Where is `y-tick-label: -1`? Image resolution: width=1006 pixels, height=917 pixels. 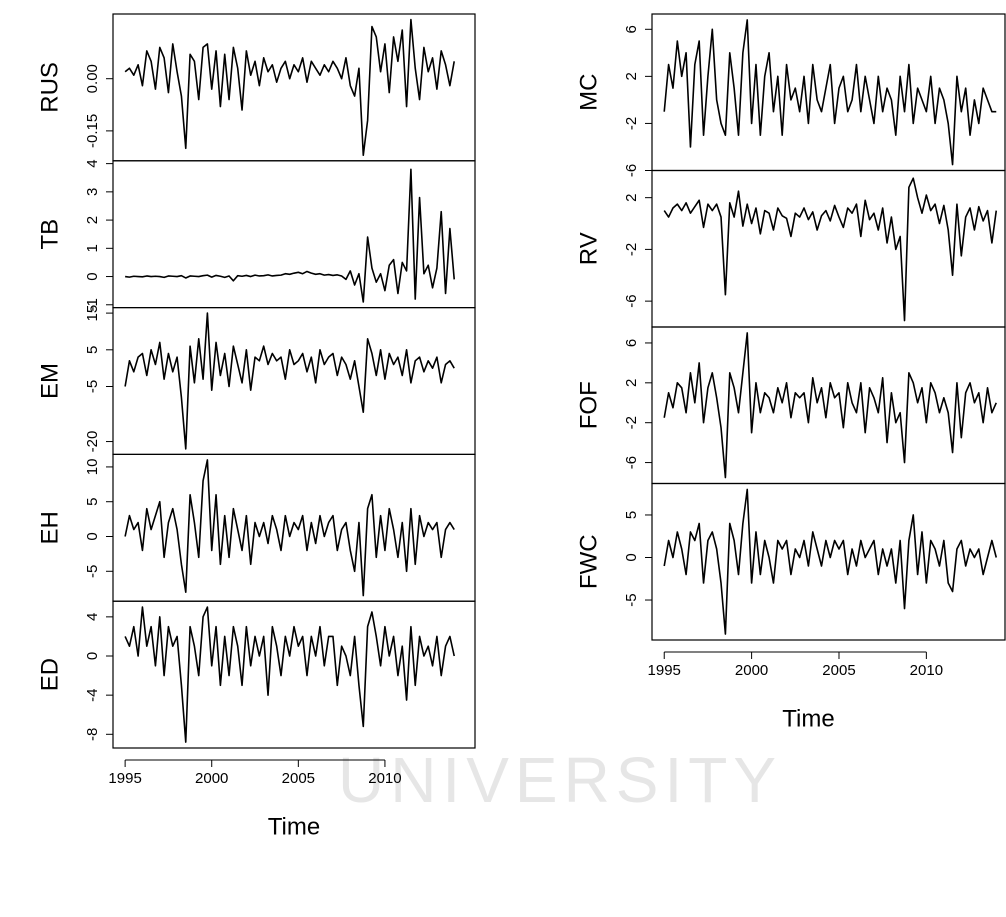
y-tick-label: -1 is located at coordinates (92, 304).